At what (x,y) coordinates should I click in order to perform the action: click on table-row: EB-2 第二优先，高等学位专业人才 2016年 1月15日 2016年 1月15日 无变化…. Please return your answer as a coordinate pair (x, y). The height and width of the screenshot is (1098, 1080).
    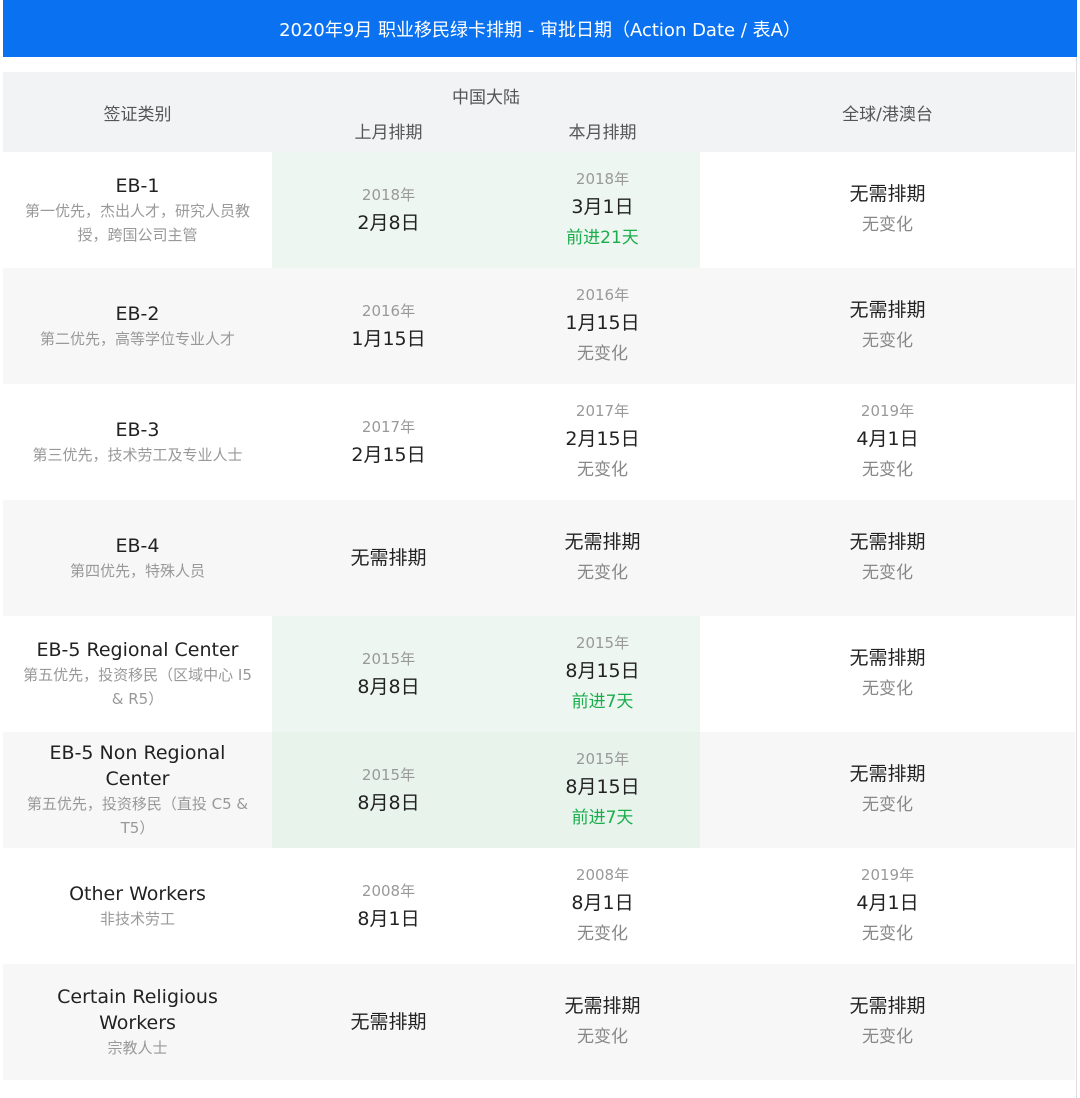
    Looking at the image, I should click on (539, 326).